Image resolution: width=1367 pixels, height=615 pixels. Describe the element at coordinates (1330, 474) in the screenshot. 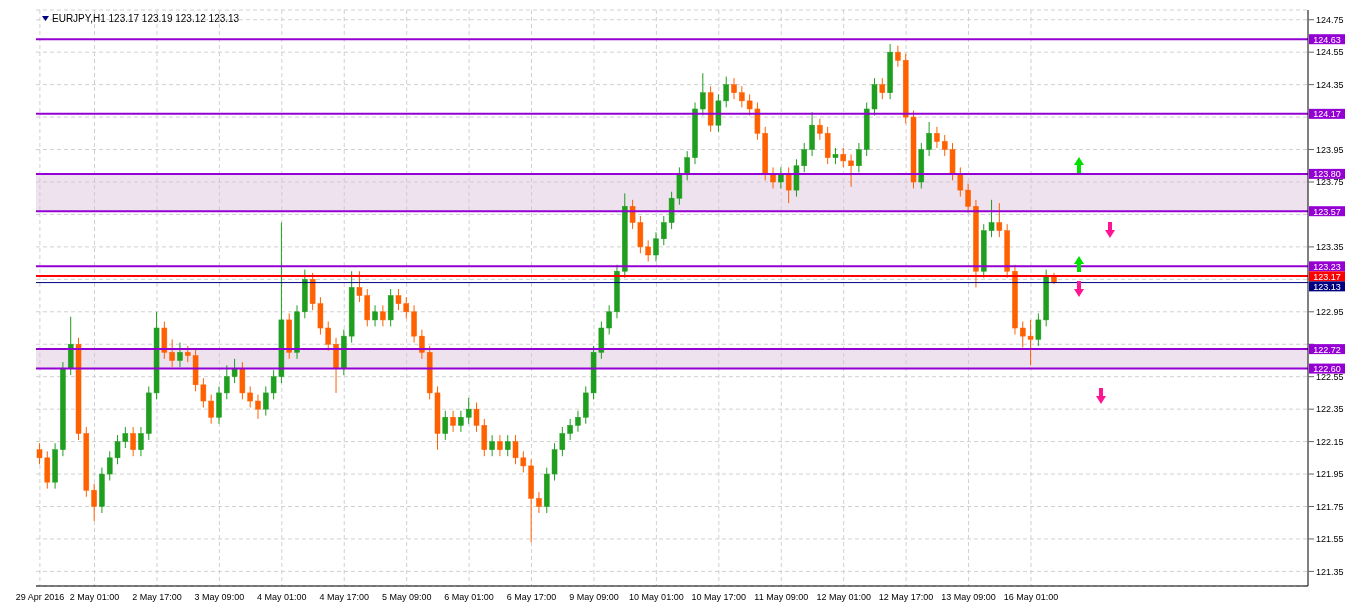

I see `y-tick-label: 121.95` at that location.